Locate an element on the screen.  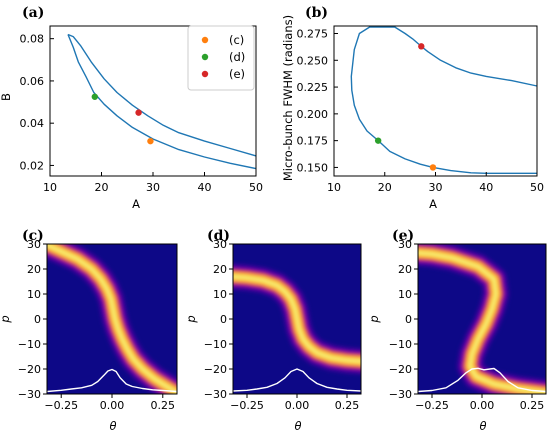
legend-label-d: (d) is located at coordinates (237, 57).